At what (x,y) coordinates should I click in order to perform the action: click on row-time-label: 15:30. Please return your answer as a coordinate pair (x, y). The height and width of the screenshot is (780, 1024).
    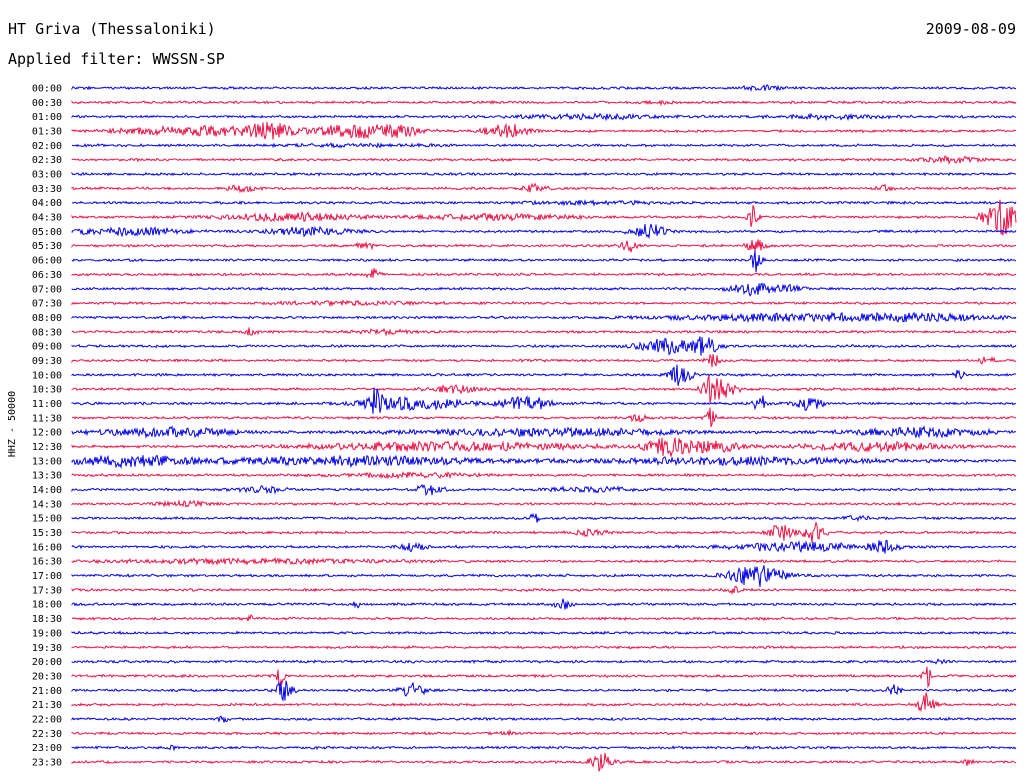
    Looking at the image, I should click on (47, 533).